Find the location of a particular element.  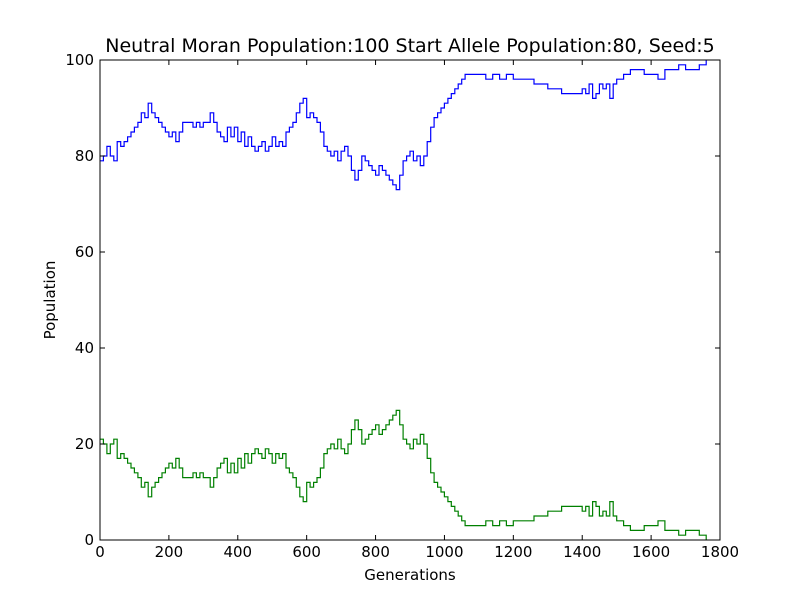

y-tick-label: 80 is located at coordinates (84, 156).